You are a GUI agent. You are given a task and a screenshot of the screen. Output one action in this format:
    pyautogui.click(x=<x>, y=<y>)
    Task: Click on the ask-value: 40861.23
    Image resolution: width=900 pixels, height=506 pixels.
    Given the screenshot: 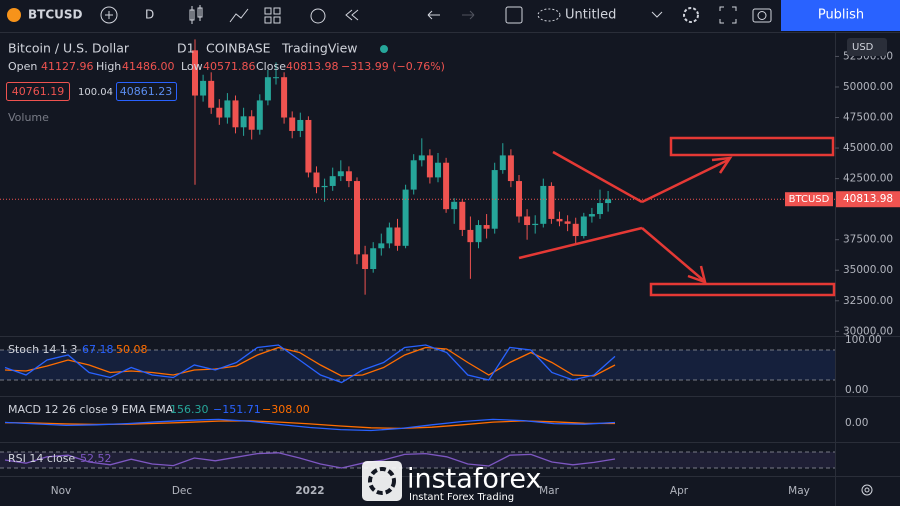 What is the action you would take?
    pyautogui.click(x=146, y=91)
    